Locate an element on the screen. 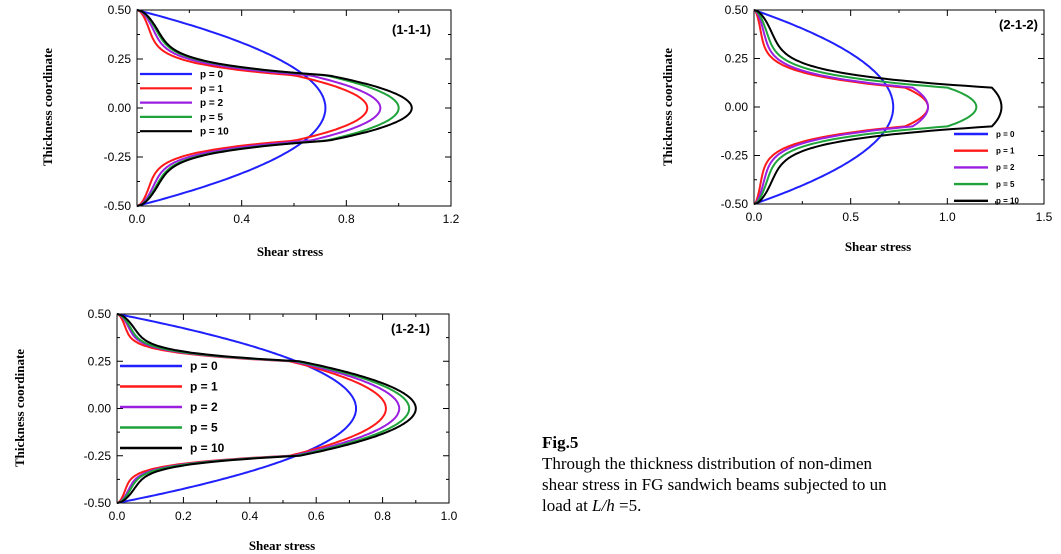 The width and height of the screenshot is (1061, 554). panel-label: (2-1-2) is located at coordinates (1018, 24).